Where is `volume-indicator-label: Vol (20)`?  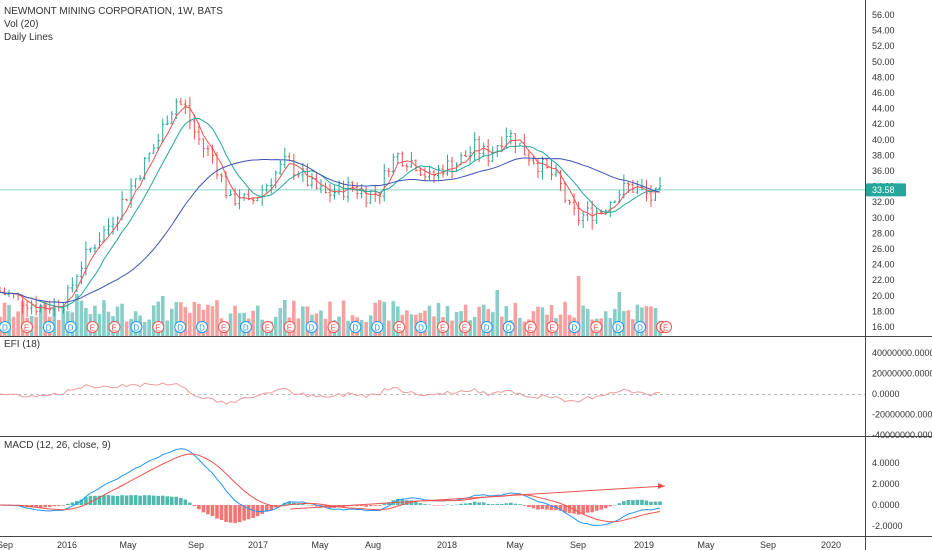 volume-indicator-label: Vol (20) is located at coordinates (21, 24).